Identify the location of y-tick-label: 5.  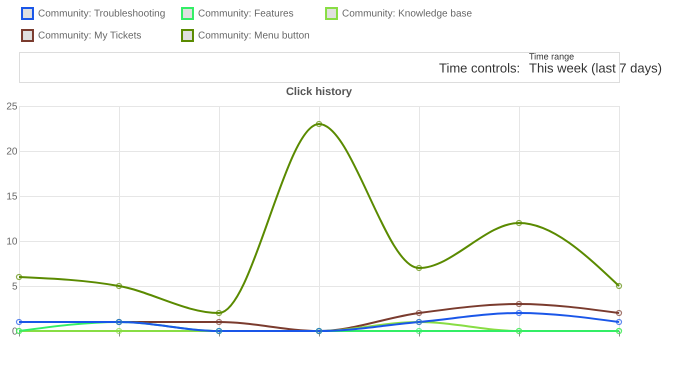
(15, 287).